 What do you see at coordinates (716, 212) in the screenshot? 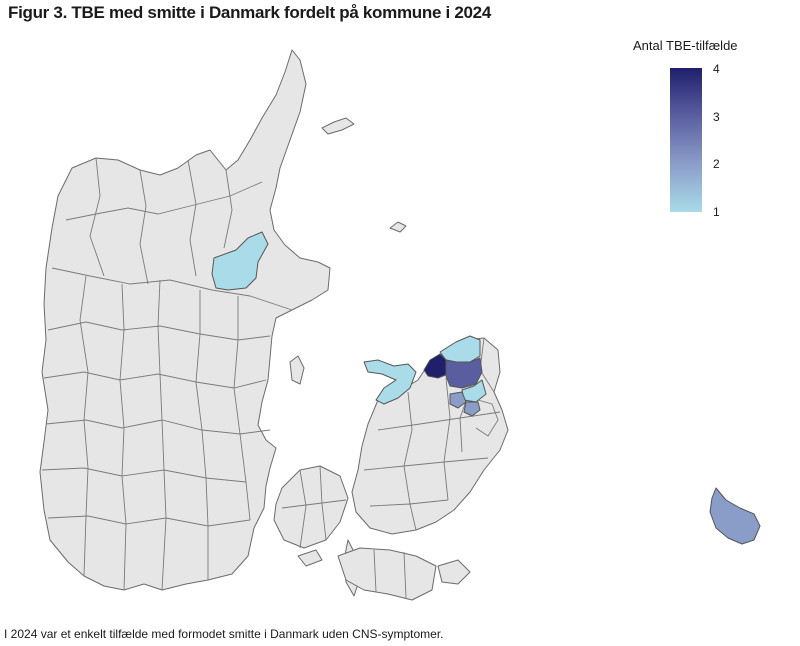
I see `legend-tick-label: 1` at bounding box center [716, 212].